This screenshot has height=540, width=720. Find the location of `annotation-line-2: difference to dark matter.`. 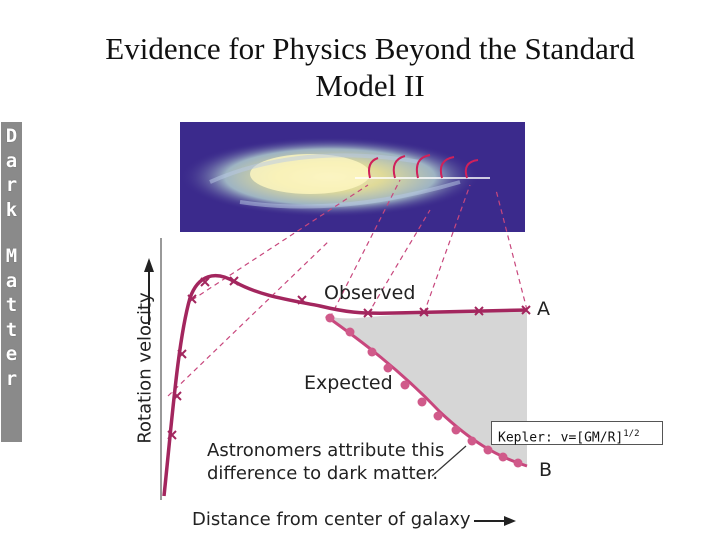

annotation-line-2: difference to dark matter. is located at coordinates (323, 473).